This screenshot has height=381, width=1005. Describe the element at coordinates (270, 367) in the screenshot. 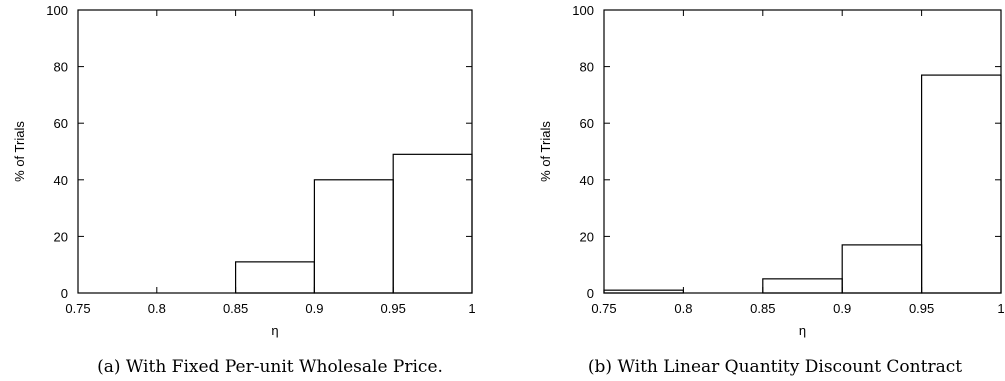

I see `figure-caption: (a) With Fixed Per-unit Wholesale Price.` at that location.